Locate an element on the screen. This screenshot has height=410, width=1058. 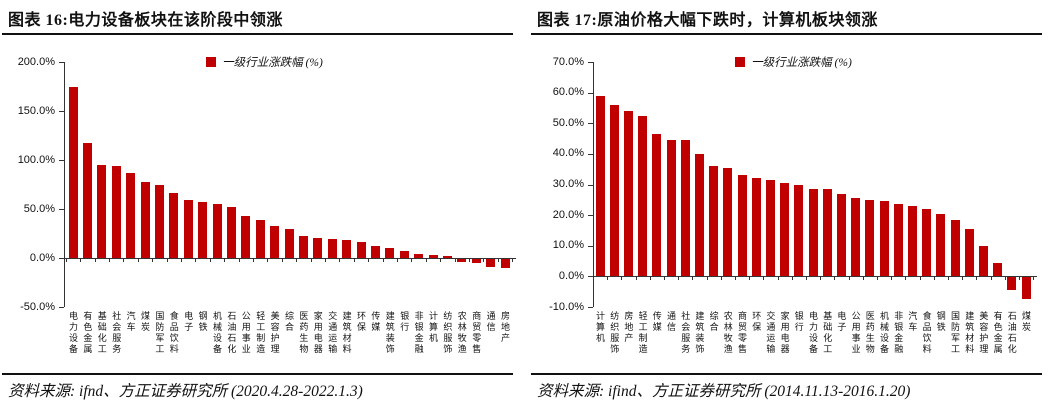
x-axis-label: 家用电器 is located at coordinates (784, 333).